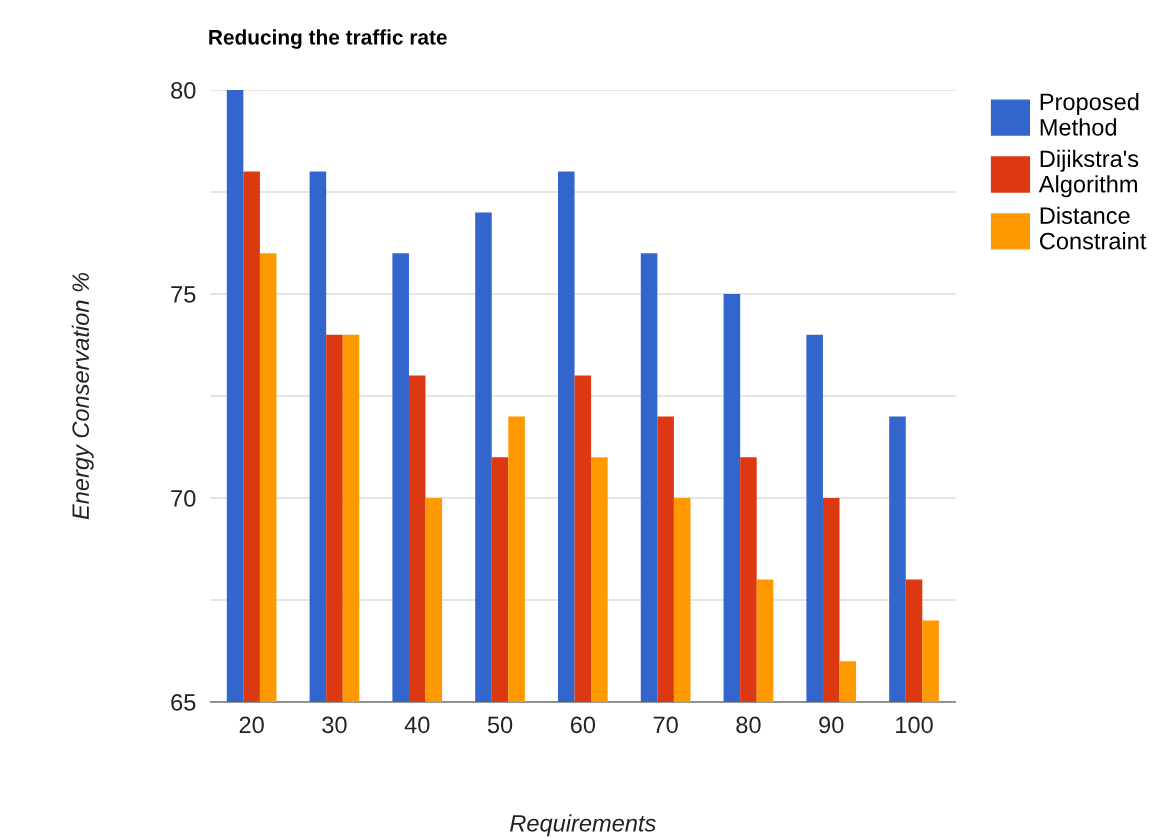 The width and height of the screenshot is (1168, 838). Describe the element at coordinates (748, 725) in the screenshot. I see `x-tick-label: 80` at that location.